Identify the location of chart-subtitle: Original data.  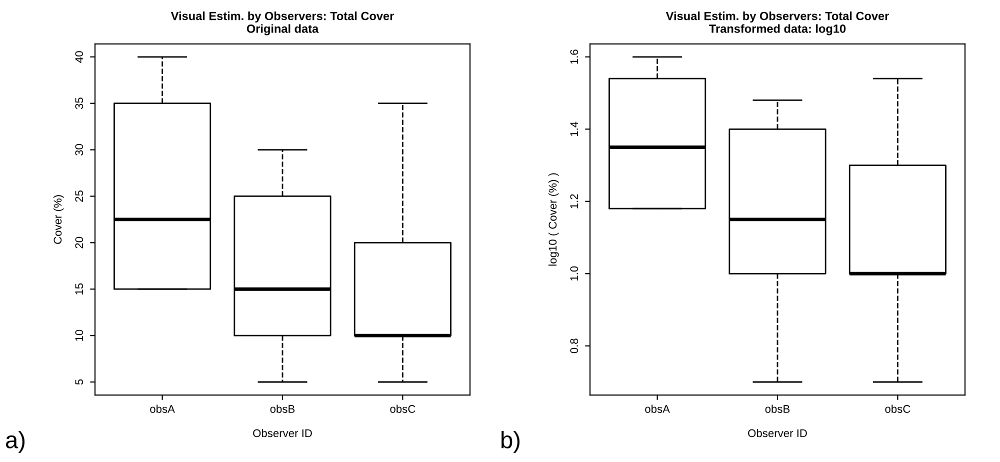
(282, 30).